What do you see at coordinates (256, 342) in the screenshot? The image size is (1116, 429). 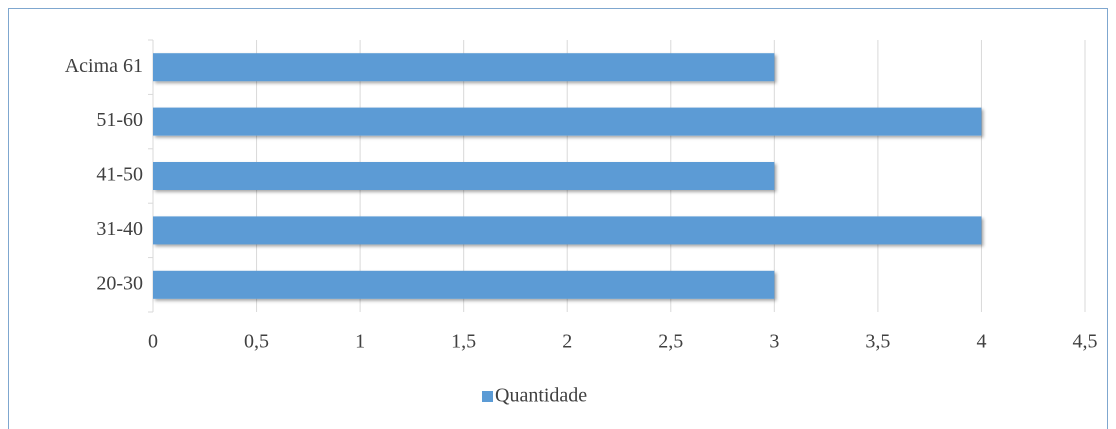 I see `x-tick-label: 0,5` at bounding box center [256, 342].